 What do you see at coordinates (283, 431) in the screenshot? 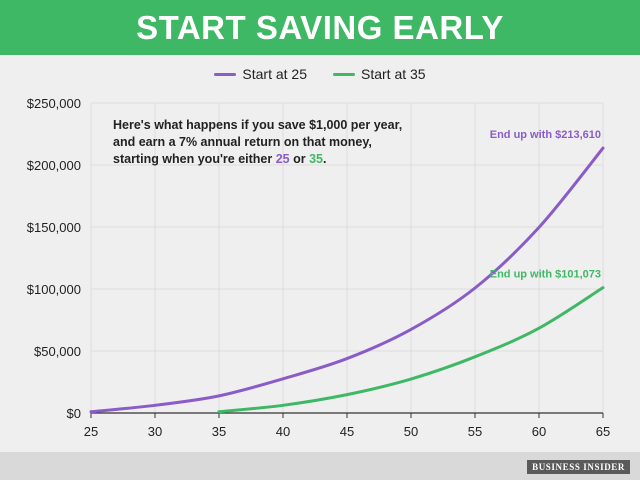
I see `x-tick-label: 40` at bounding box center [283, 431].